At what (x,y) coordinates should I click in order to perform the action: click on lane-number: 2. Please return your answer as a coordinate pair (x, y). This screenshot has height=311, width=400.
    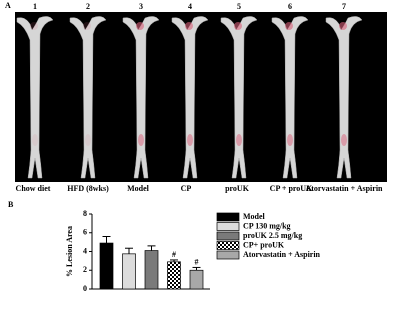
    Looking at the image, I should click on (88, 6).